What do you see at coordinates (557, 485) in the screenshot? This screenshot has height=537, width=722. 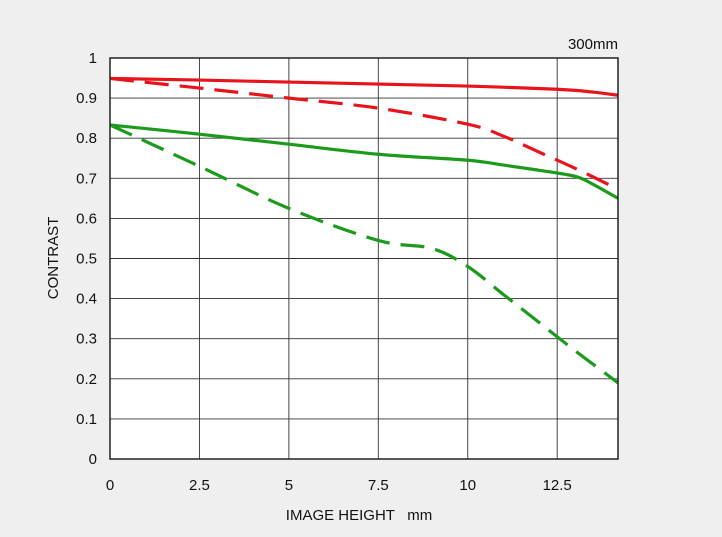 I see `x-tick-label: 12.5` at bounding box center [557, 485].